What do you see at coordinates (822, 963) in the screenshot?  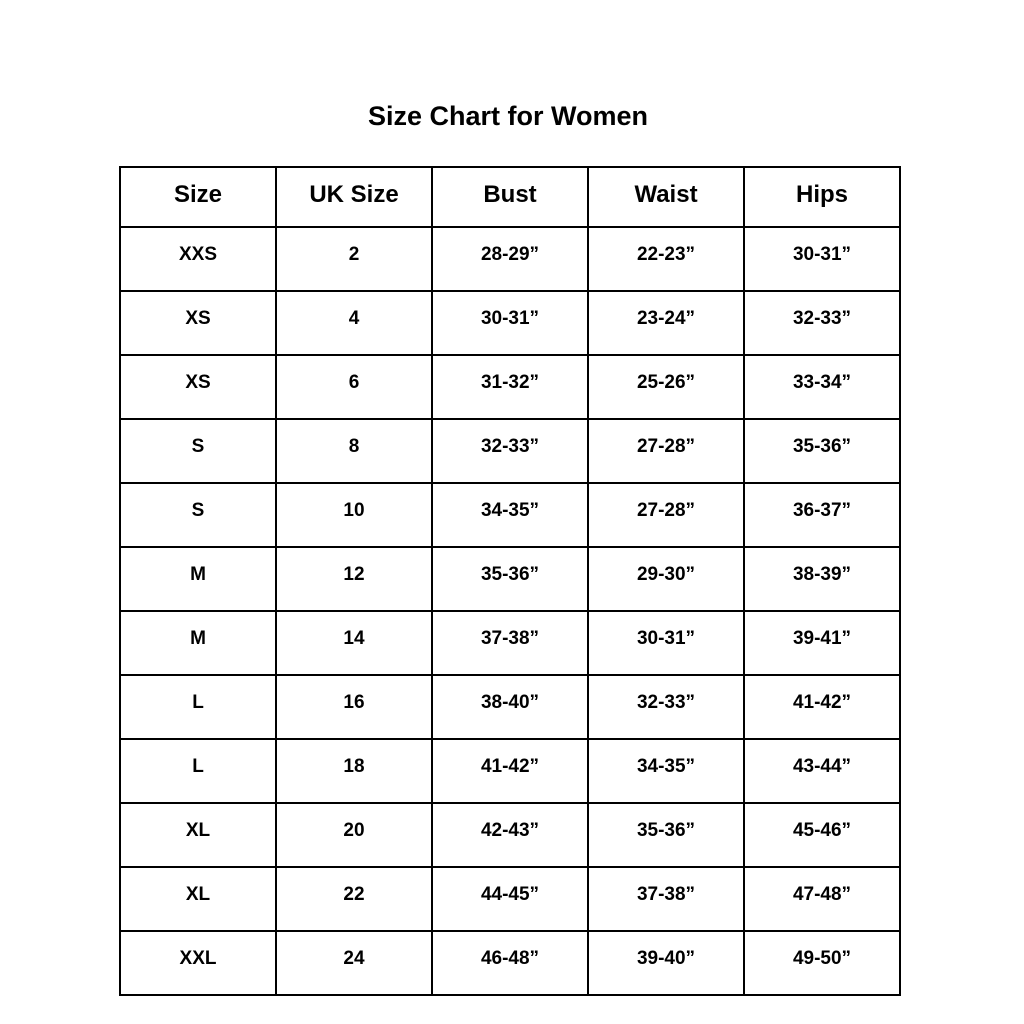 I see `cell-hips: 49-50”` at bounding box center [822, 963].